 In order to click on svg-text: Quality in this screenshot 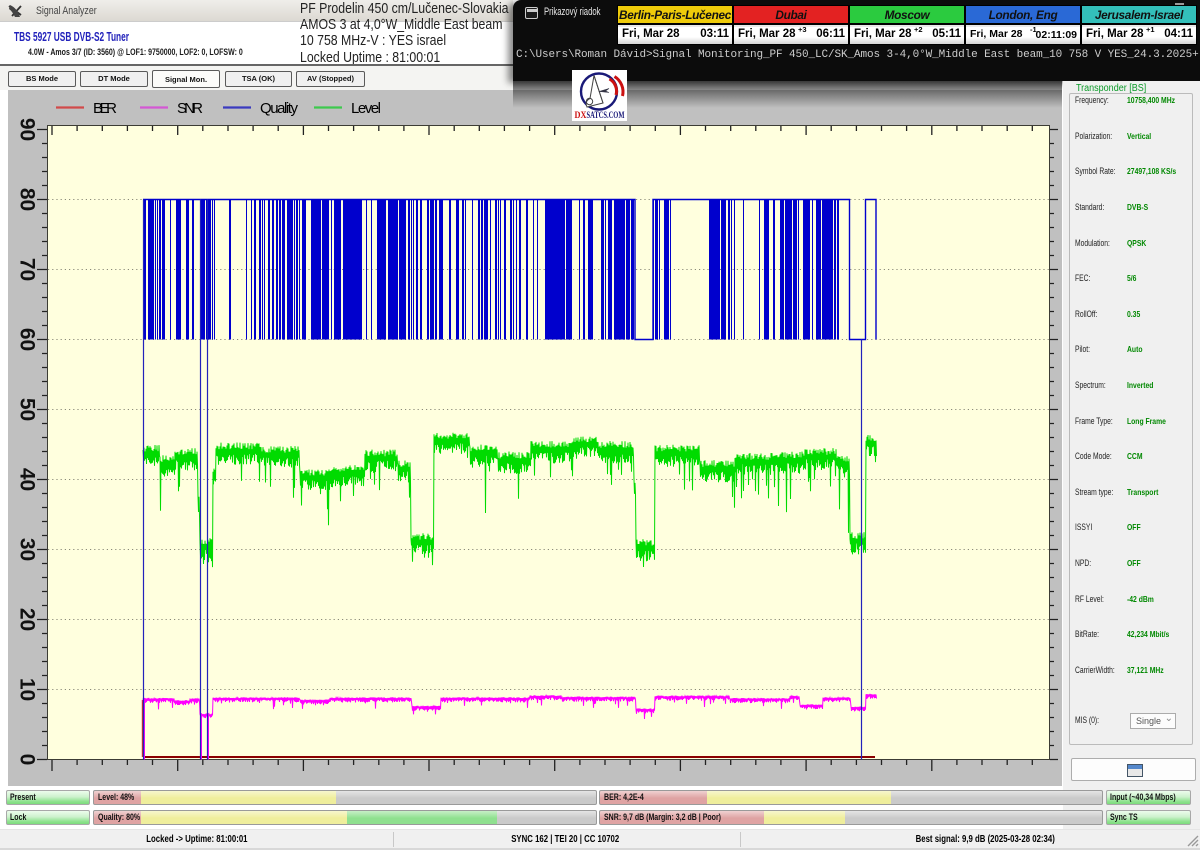, I will do `click(279, 108)`.